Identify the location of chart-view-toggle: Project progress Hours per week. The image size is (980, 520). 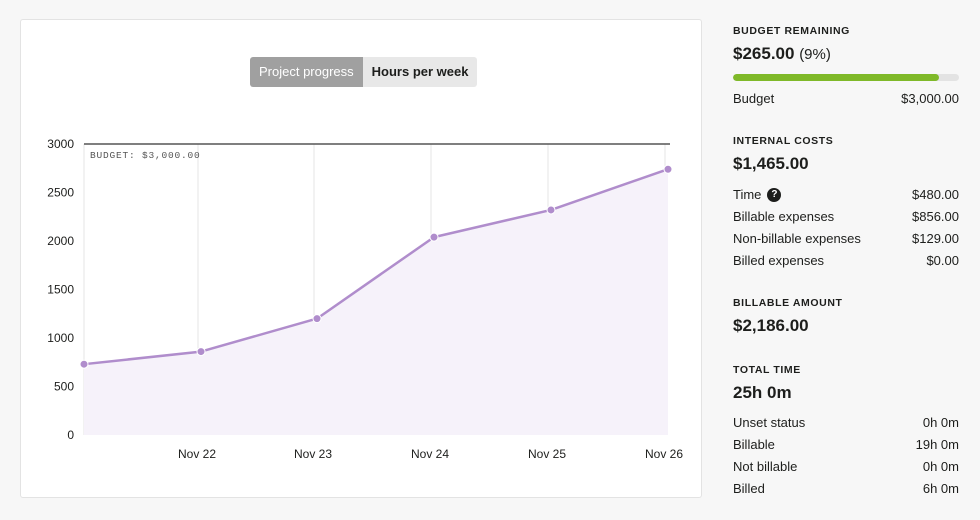
(364, 72).